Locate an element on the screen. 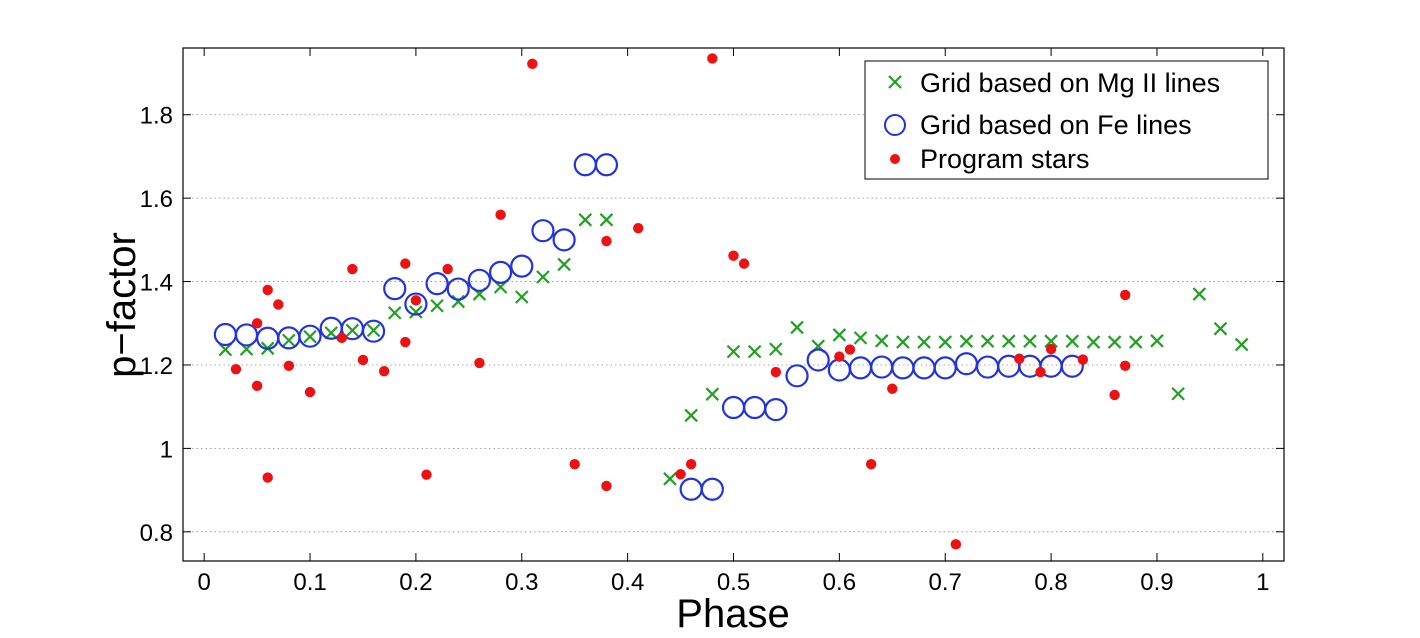 This screenshot has height=638, width=1420. y-tick-label: 1 is located at coordinates (166, 449).